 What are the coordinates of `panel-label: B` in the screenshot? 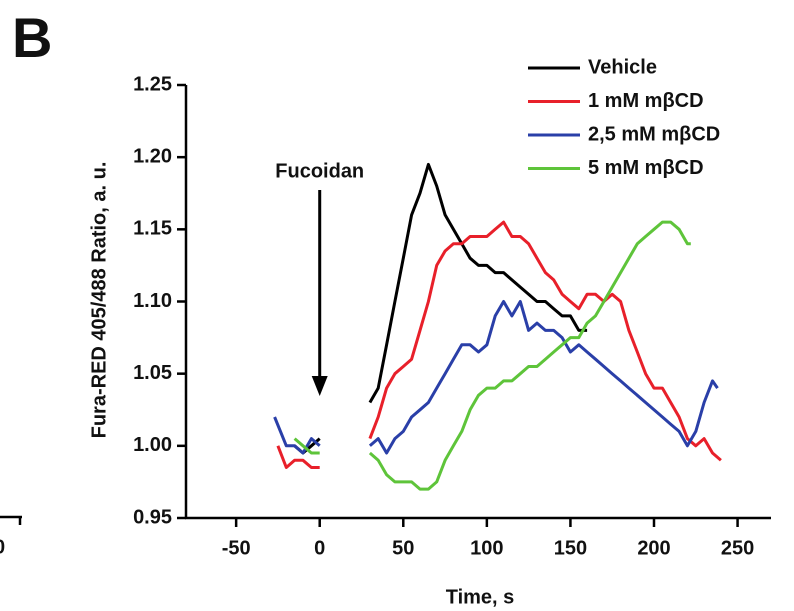 It's located at (32, 37).